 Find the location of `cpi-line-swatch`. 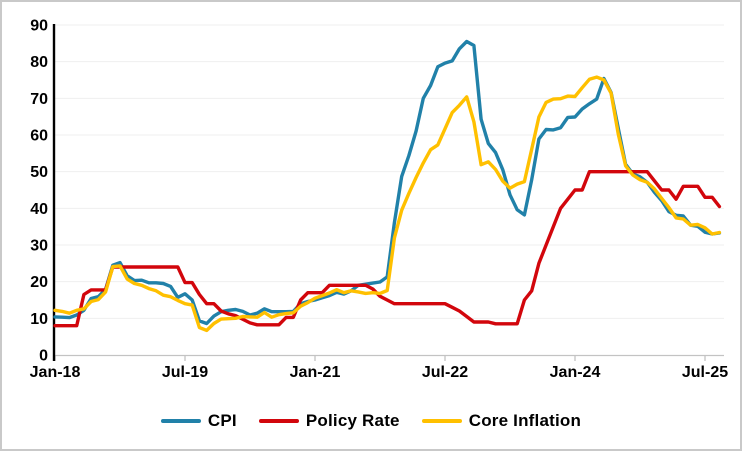

cpi-line-swatch is located at coordinates (180, 421).